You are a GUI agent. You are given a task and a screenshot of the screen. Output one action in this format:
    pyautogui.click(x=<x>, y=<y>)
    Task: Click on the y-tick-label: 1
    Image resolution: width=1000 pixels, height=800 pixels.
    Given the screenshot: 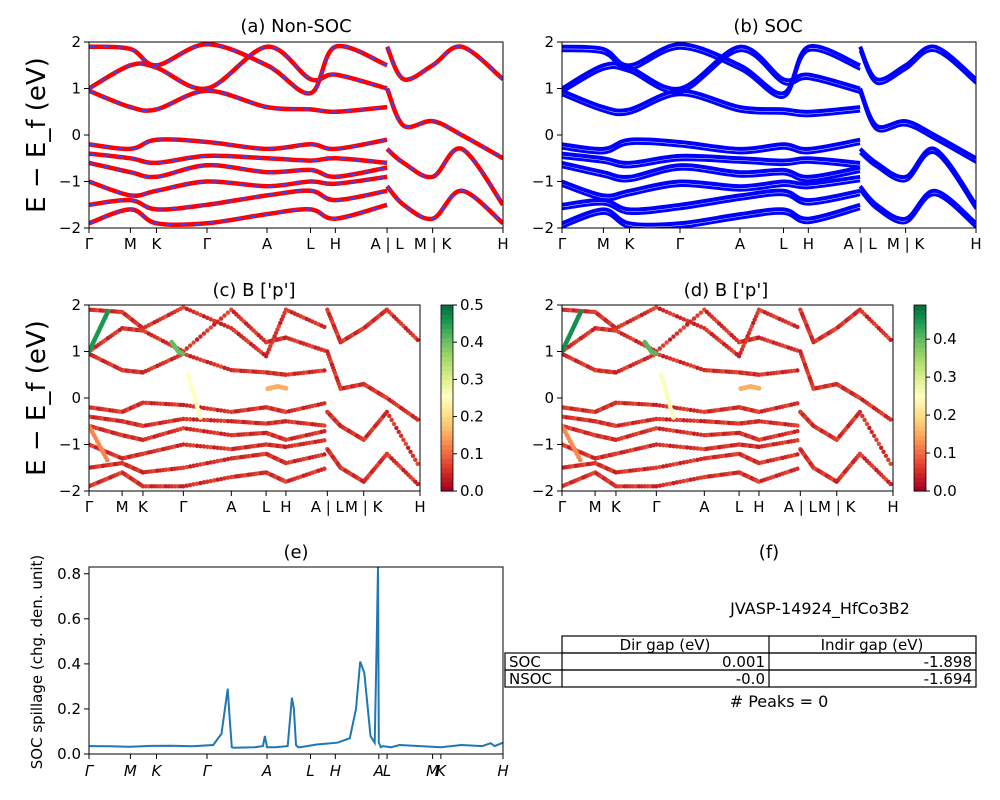 What is the action you would take?
    pyautogui.click(x=549, y=89)
    